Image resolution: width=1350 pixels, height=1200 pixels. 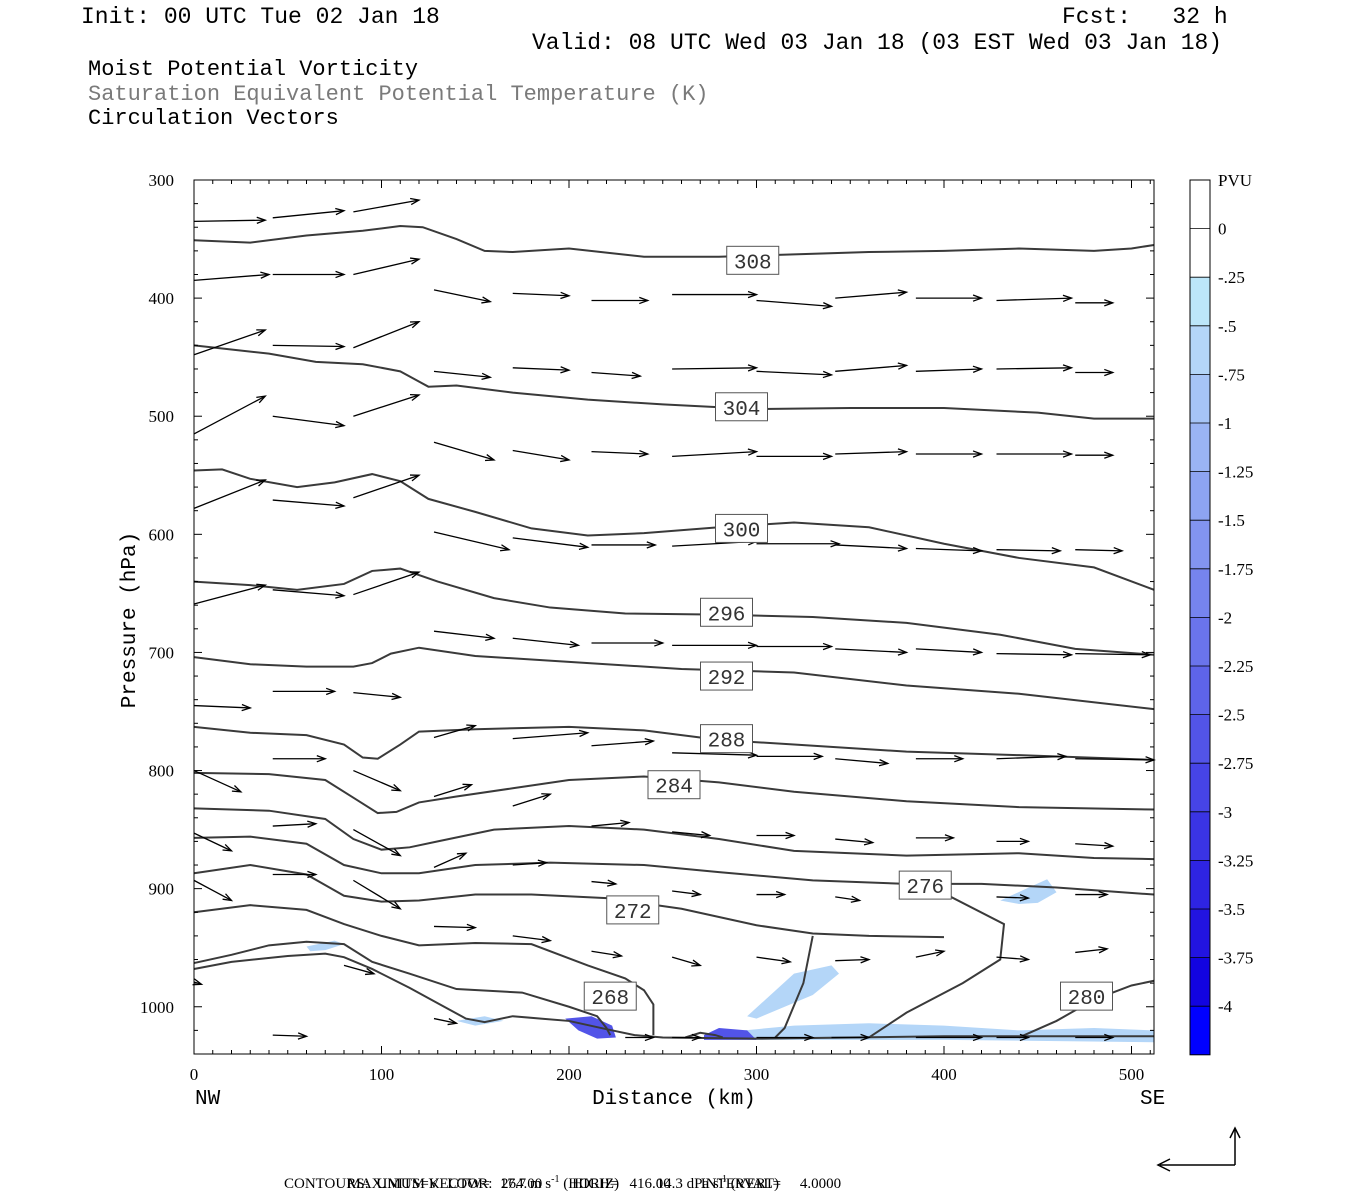 I want to click on contour-label-284: 284, so click(x=674, y=785).